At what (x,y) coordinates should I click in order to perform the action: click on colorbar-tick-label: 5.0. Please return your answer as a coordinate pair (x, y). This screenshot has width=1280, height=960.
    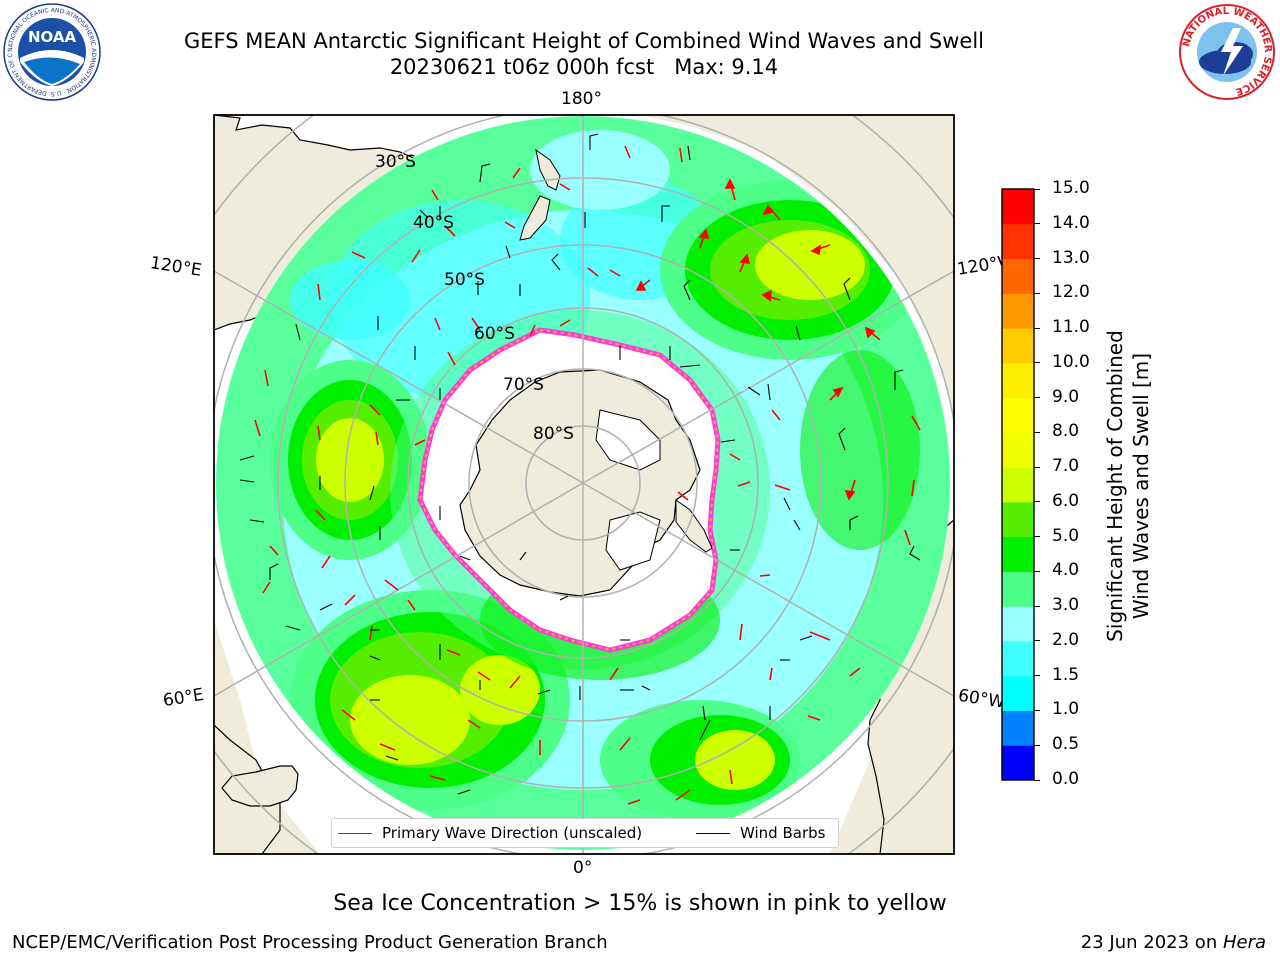
    Looking at the image, I should click on (1066, 535).